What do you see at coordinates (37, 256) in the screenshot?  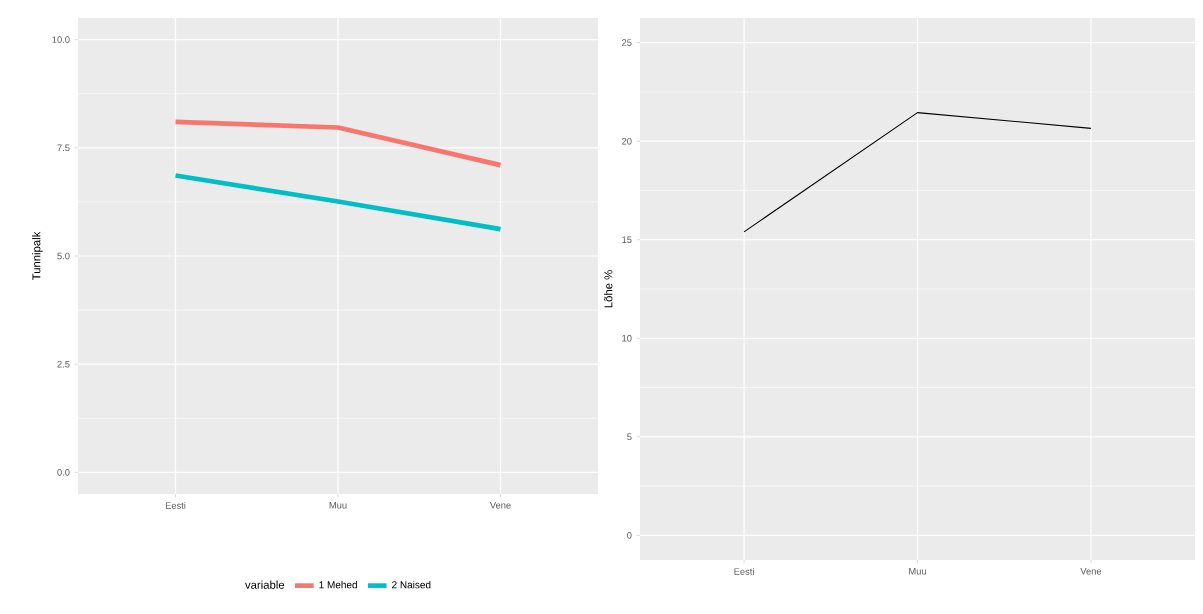 I see `y-axis-title: Tunnipalk` at bounding box center [37, 256].